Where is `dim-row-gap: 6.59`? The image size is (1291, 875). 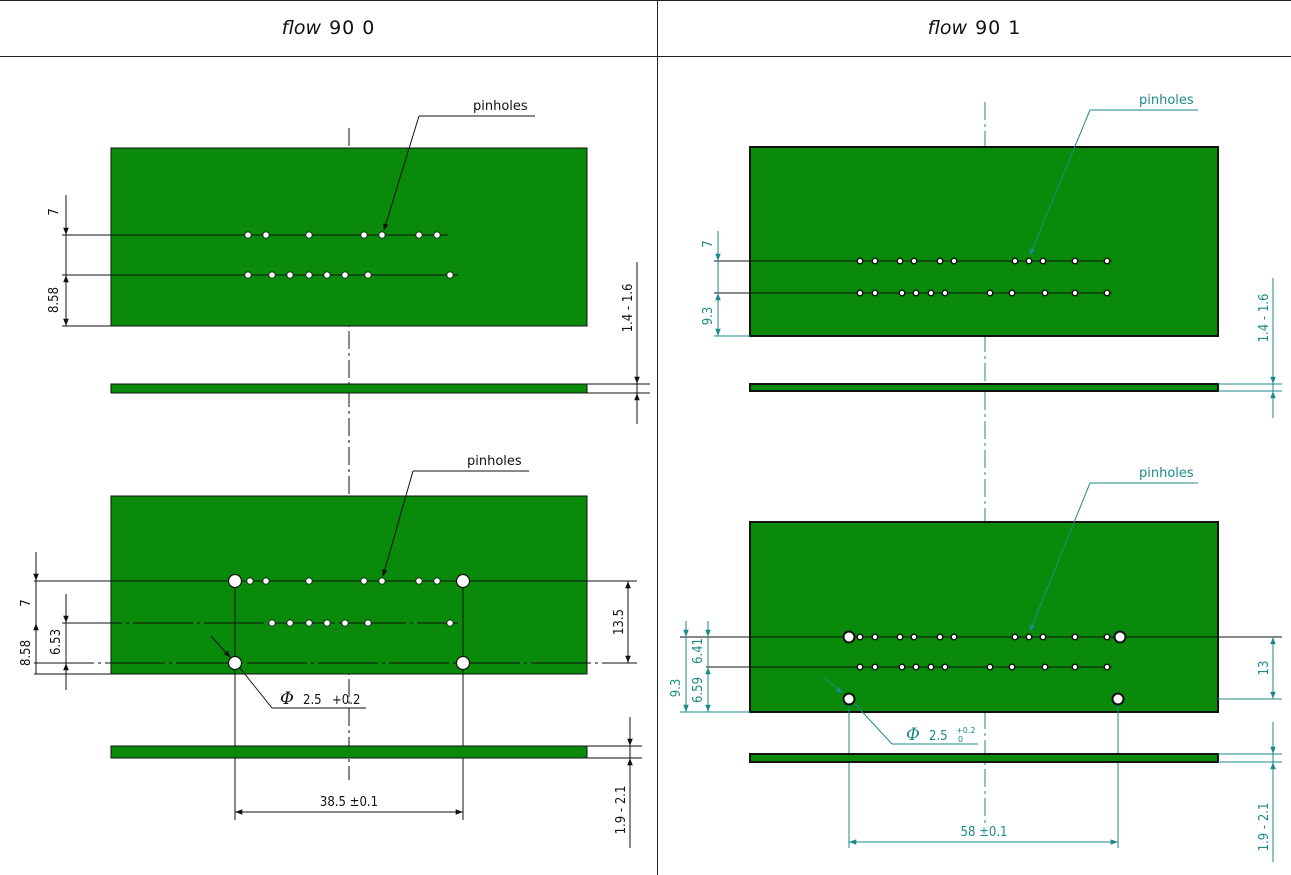
dim-row-gap: 6.59 is located at coordinates (698, 690).